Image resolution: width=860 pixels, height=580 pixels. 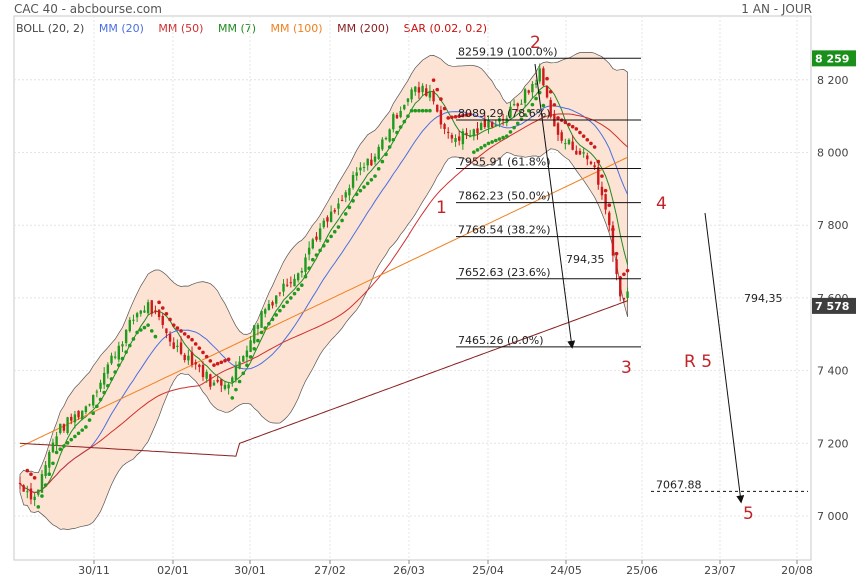 I want to click on y-tick-label: 8 200, so click(x=833, y=80).